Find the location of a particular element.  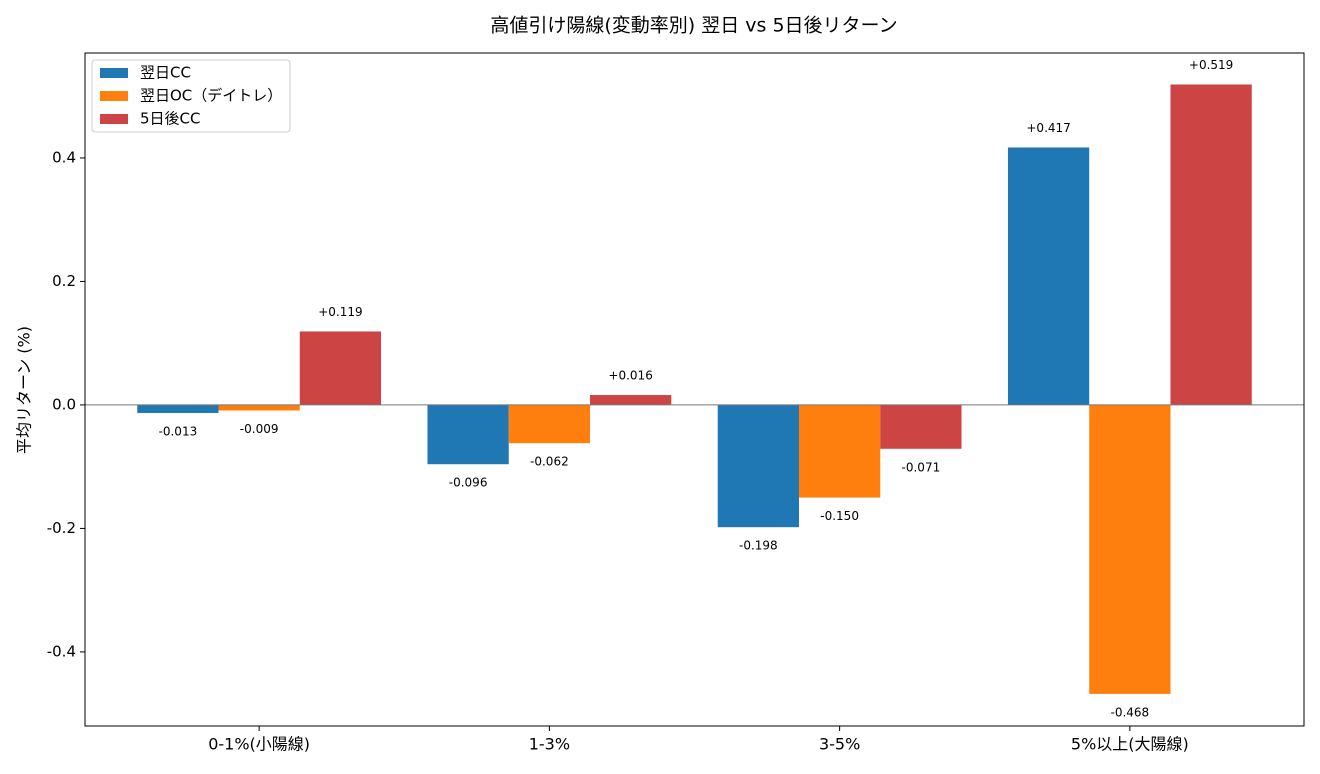

data-label: -0.013 is located at coordinates (178, 431).